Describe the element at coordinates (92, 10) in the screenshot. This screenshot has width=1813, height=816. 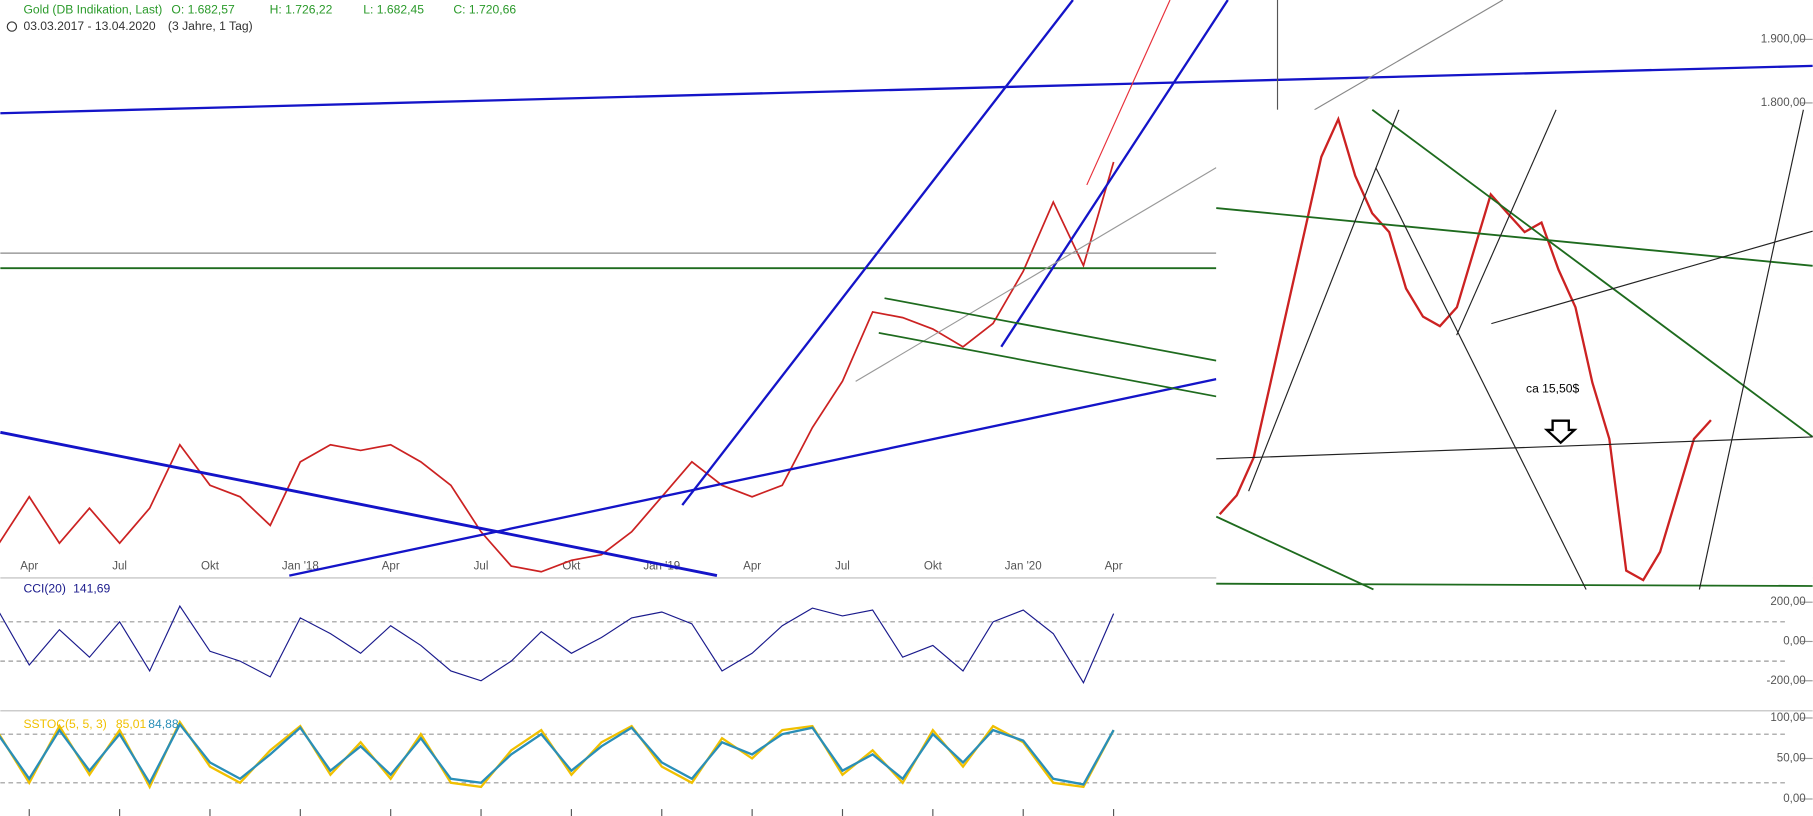
I see `instrument-title: Gold (DB Indikation, Last)` at that location.